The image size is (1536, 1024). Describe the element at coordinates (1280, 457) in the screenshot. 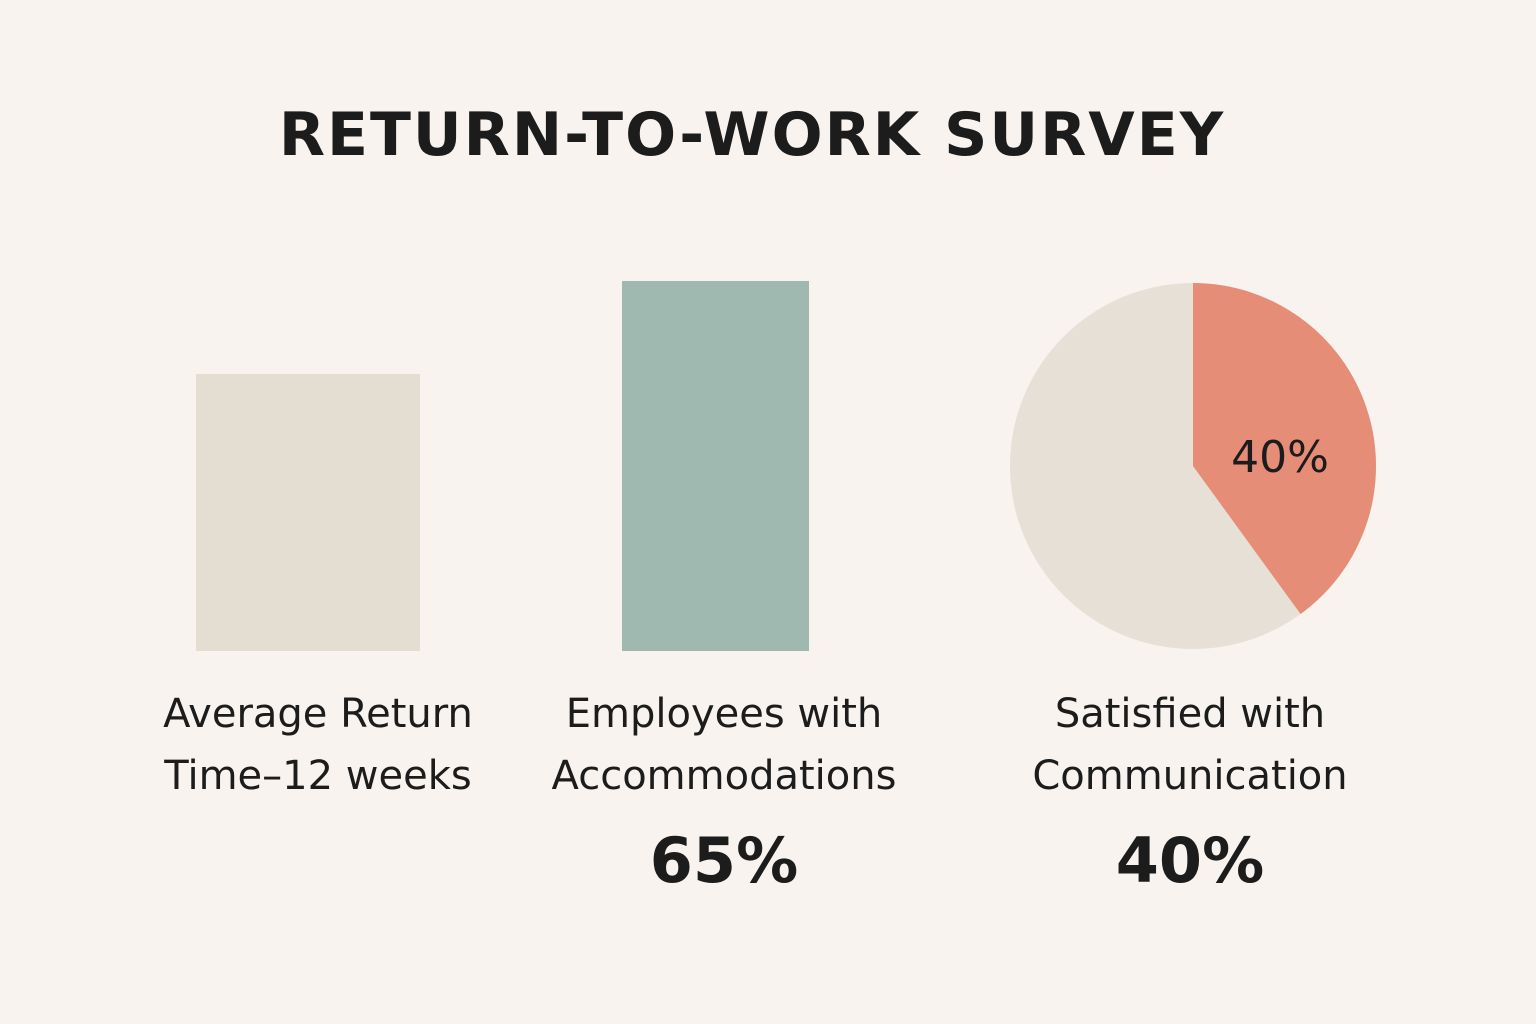

I see `pie-slice-label: 40%` at that location.